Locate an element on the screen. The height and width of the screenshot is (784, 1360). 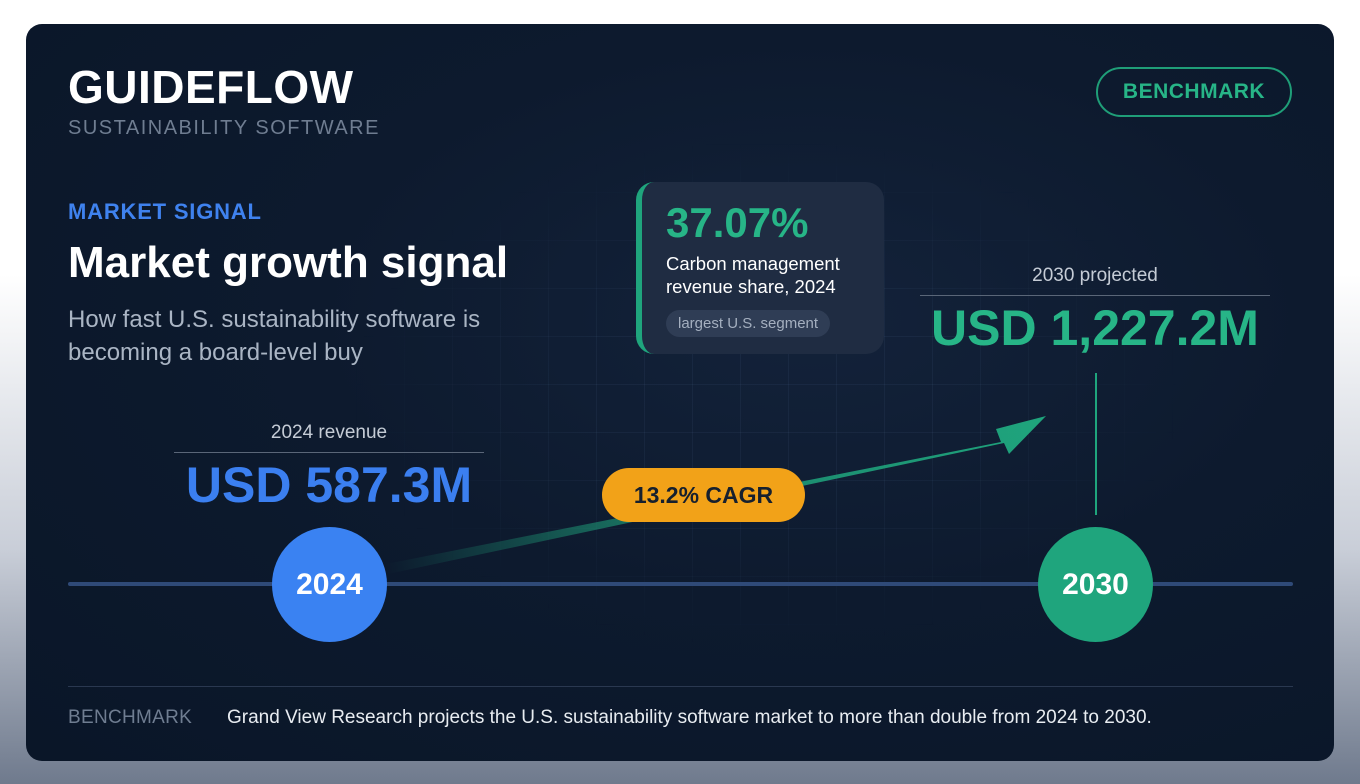
revenue-2030-caption: 2030 projected is located at coordinates (1095, 280).